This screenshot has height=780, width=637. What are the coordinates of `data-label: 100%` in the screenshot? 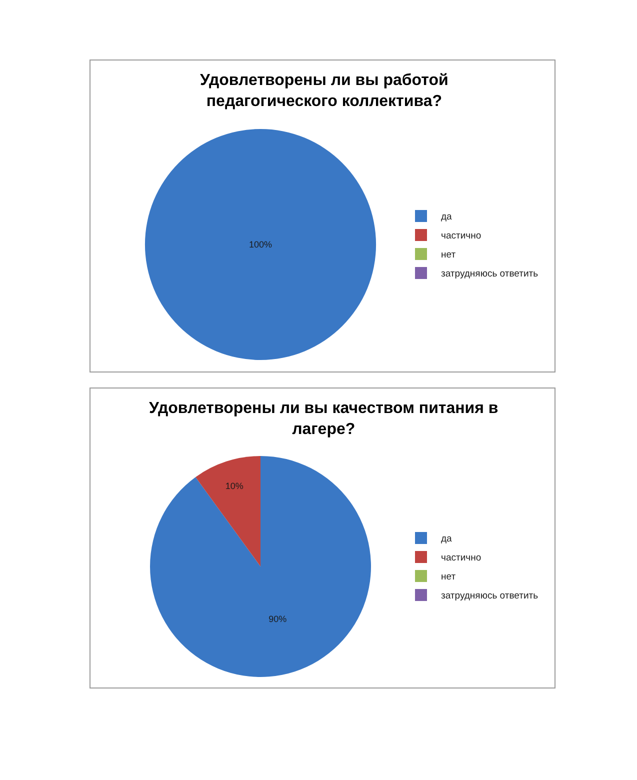 It's located at (260, 245).